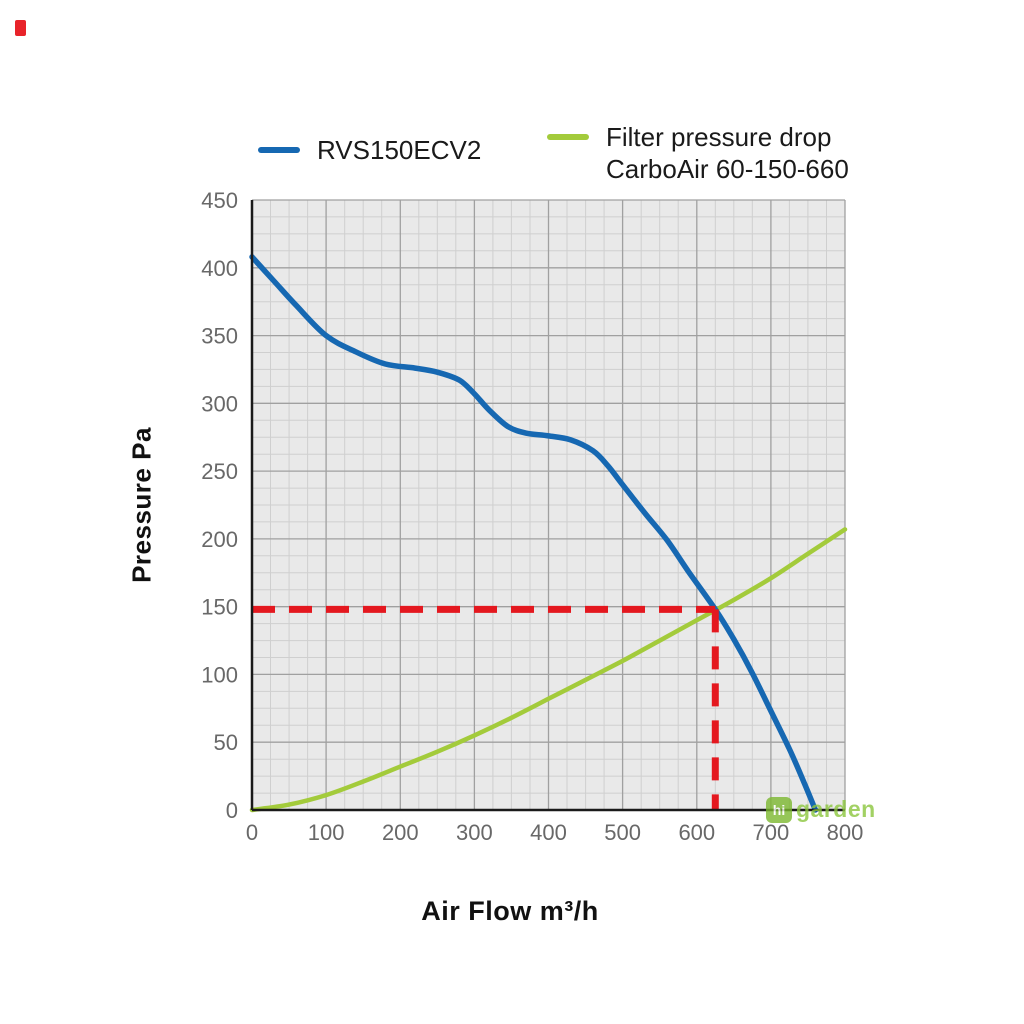  I want to click on legend-label-filter-line1: Filter pressure drop, so click(719, 137).